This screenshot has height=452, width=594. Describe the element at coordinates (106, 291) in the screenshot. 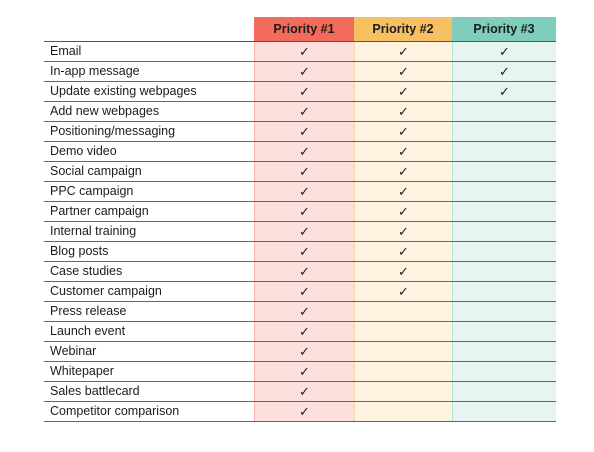

I see `row-label: Customer campaign` at that location.